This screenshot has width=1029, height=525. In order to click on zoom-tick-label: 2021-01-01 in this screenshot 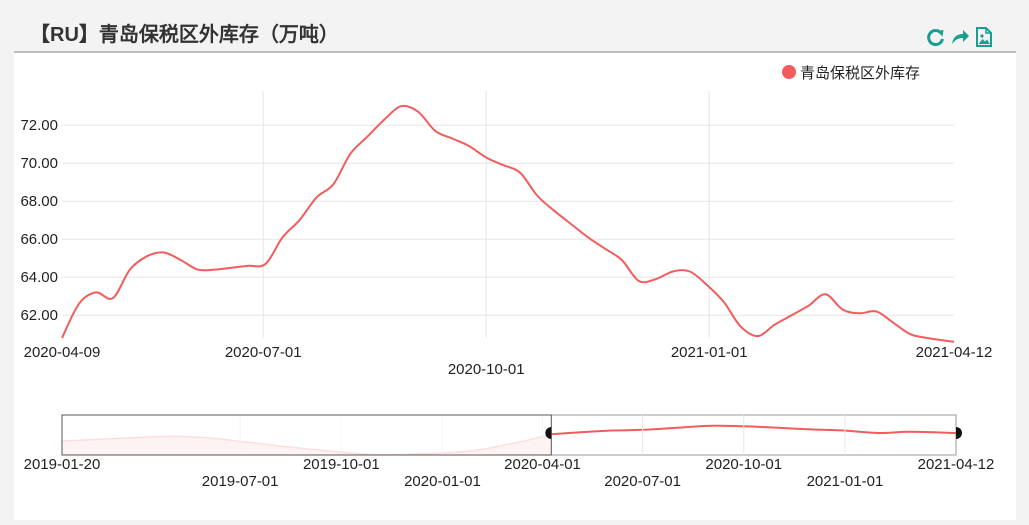, I will do `click(845, 481)`.